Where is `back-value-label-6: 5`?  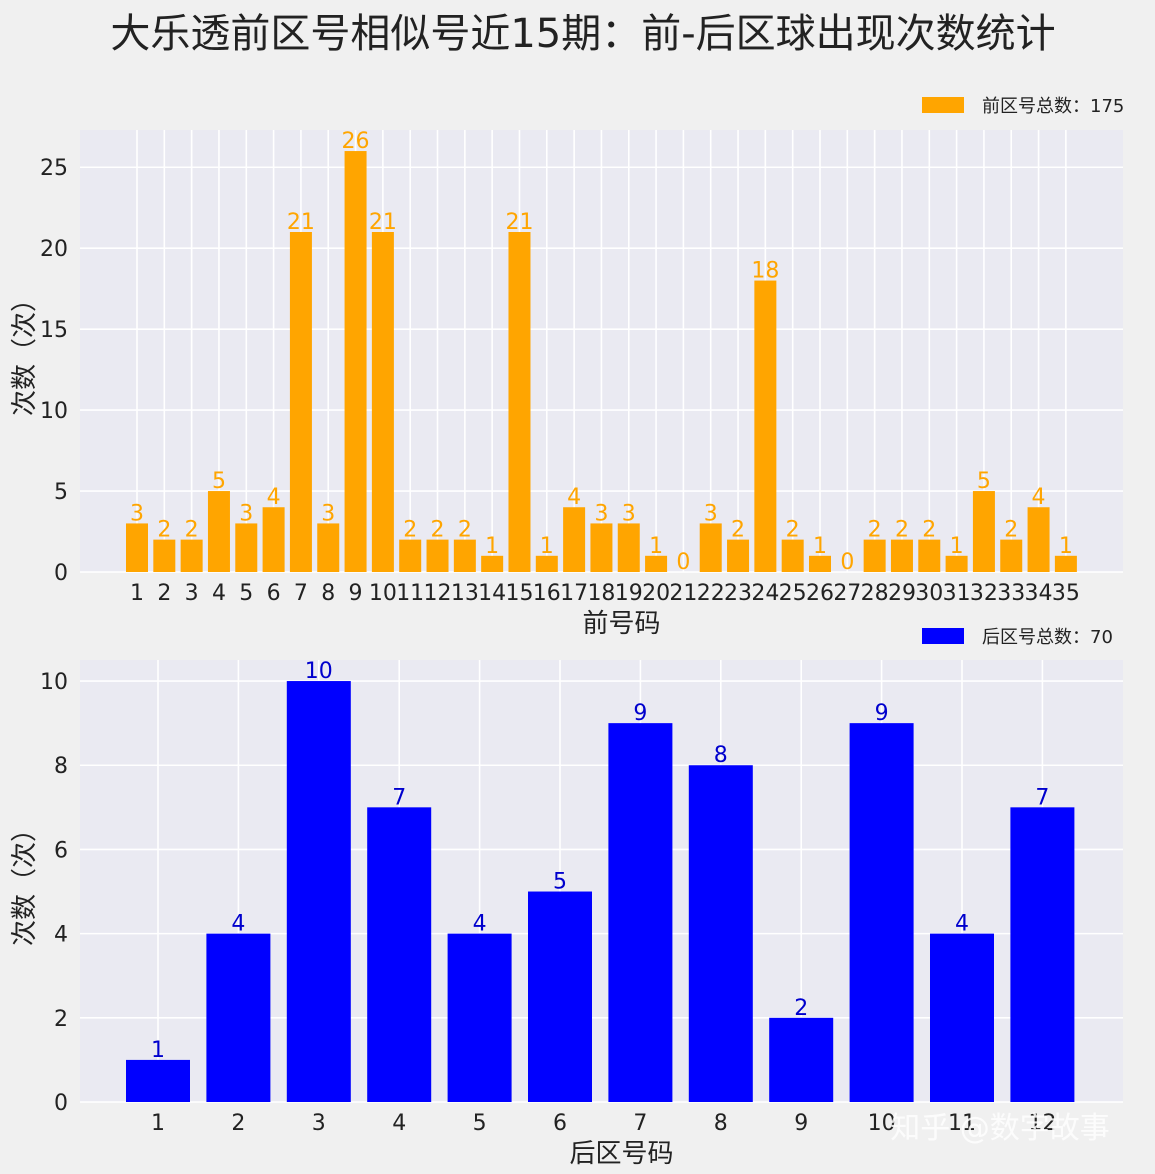
back-value-label-6: 5 is located at coordinates (560, 882).